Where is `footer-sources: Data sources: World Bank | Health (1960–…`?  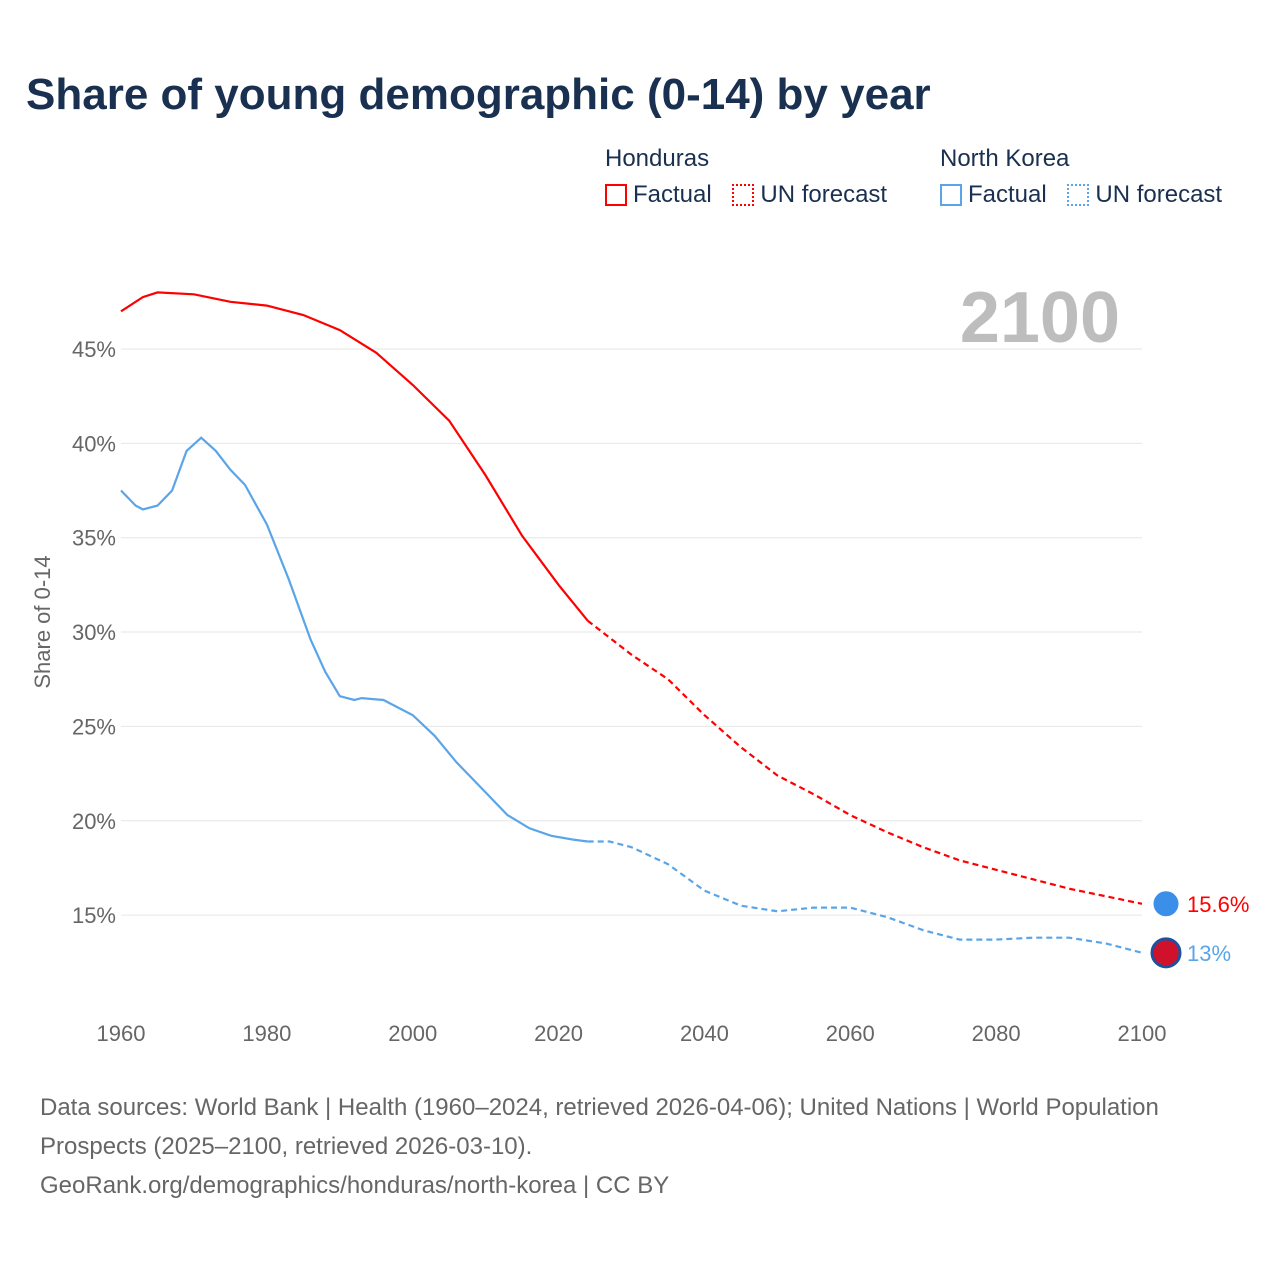 footer-sources: Data sources: World Bank | Health (1960–… is located at coordinates (599, 1127).